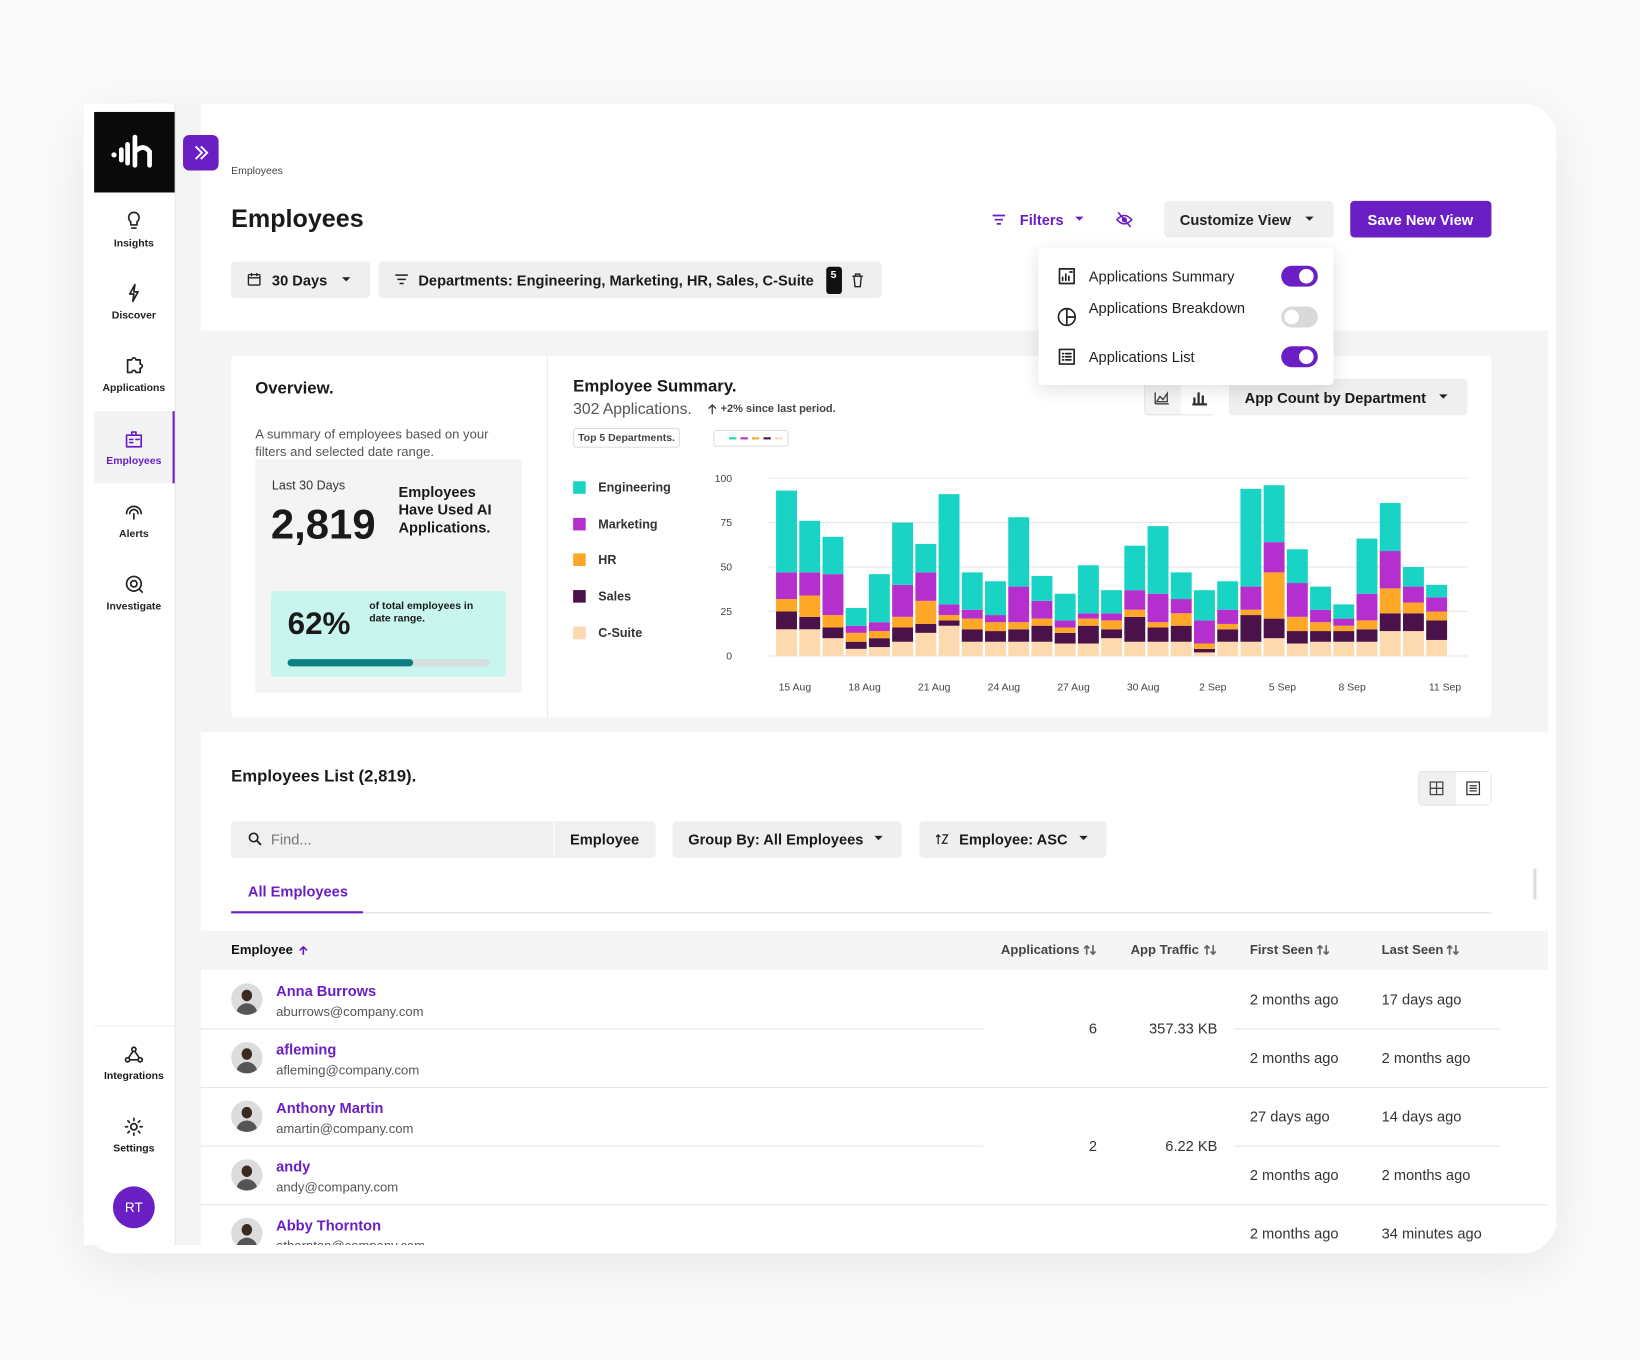 The width and height of the screenshot is (1640, 1360). I want to click on search-field: Employee, so click(605, 839).